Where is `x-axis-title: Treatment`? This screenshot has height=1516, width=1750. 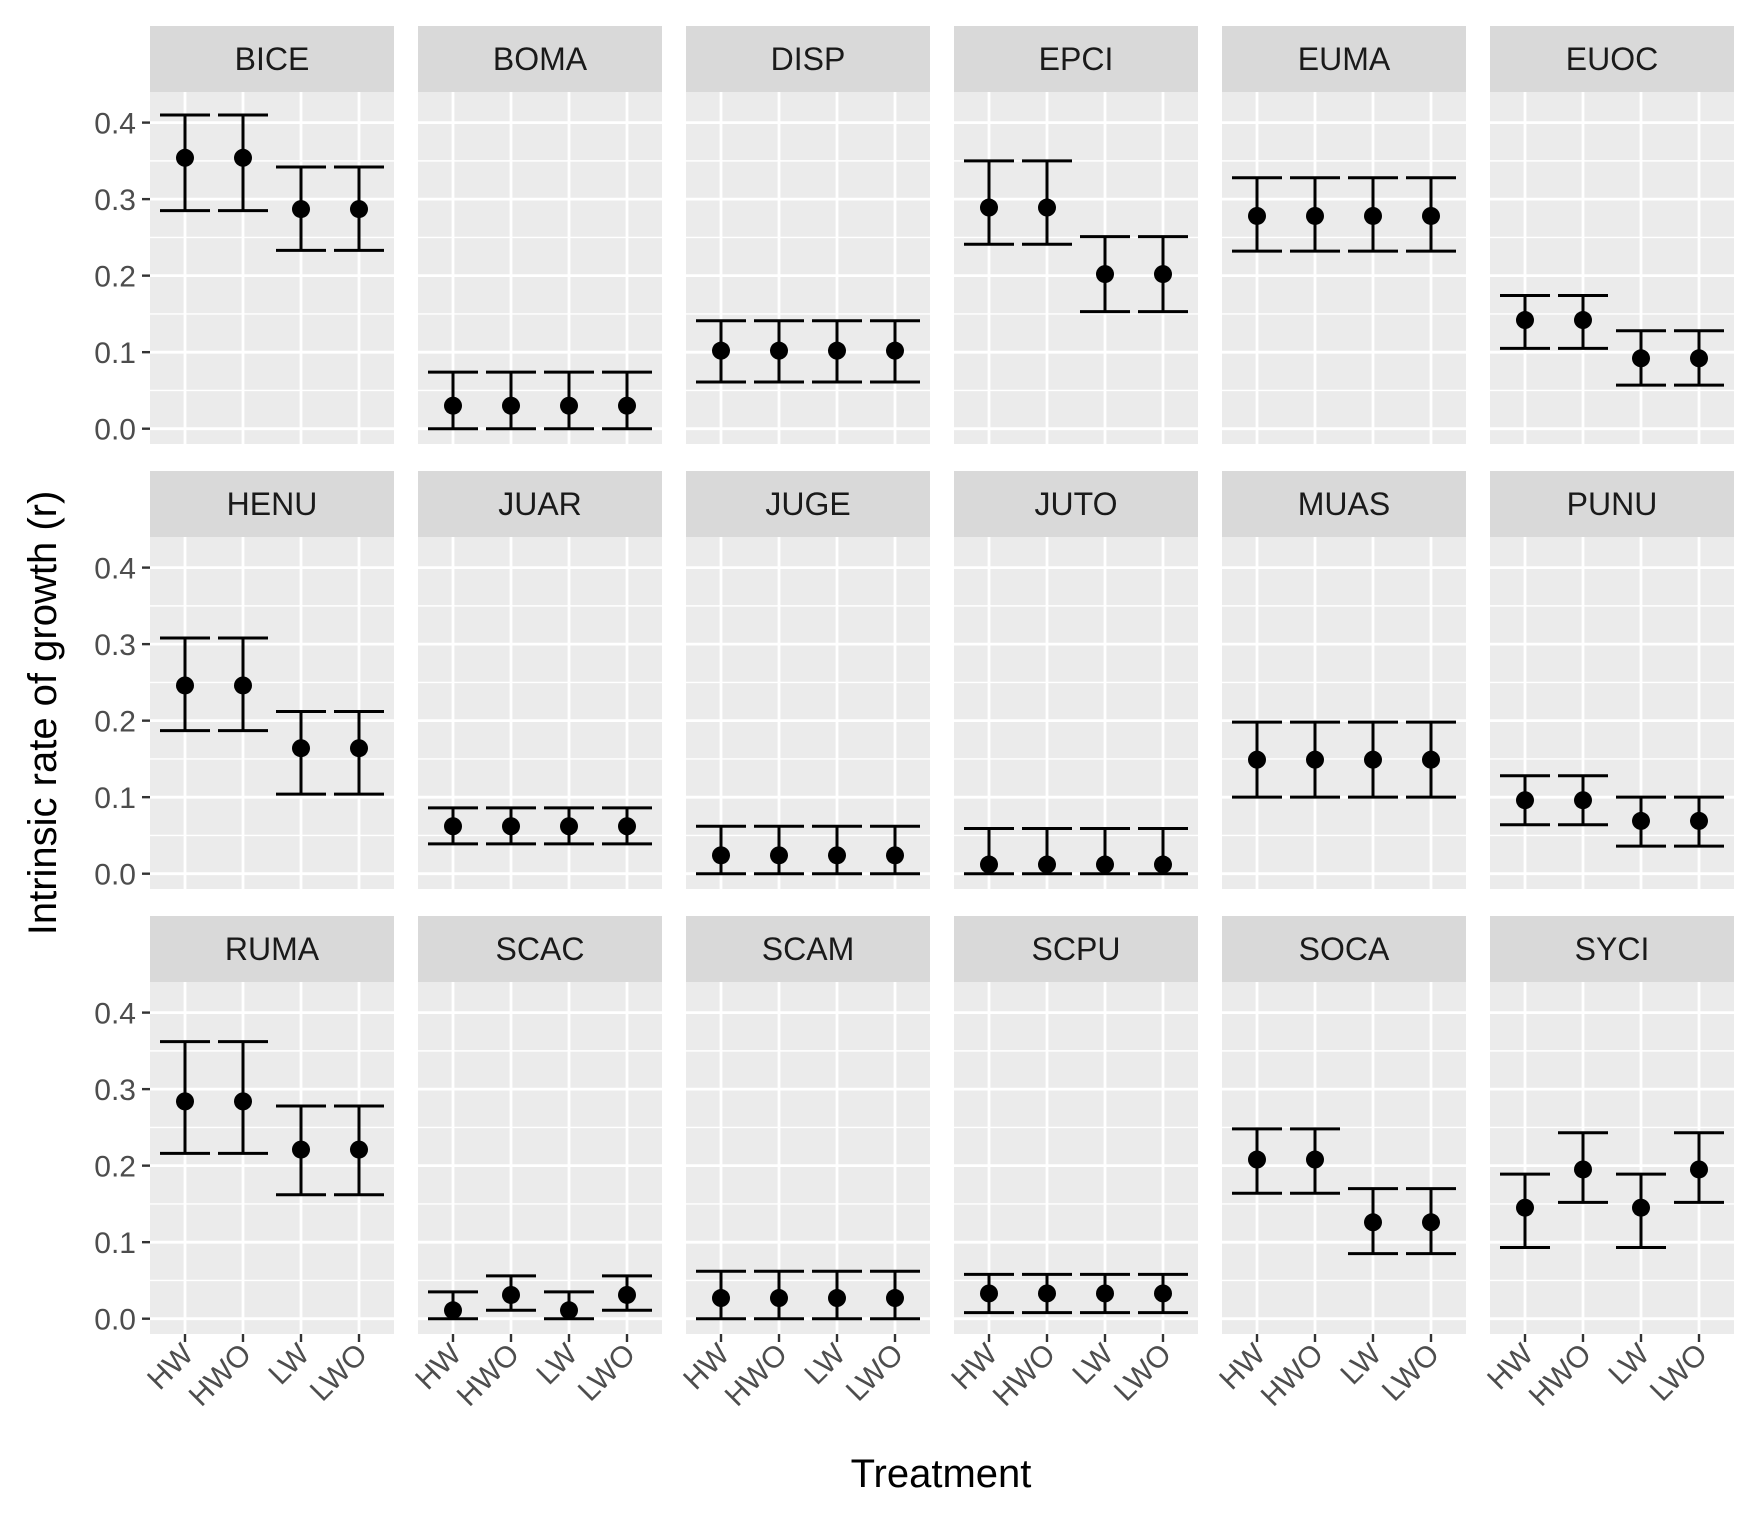 x-axis-title: Treatment is located at coordinates (941, 1474).